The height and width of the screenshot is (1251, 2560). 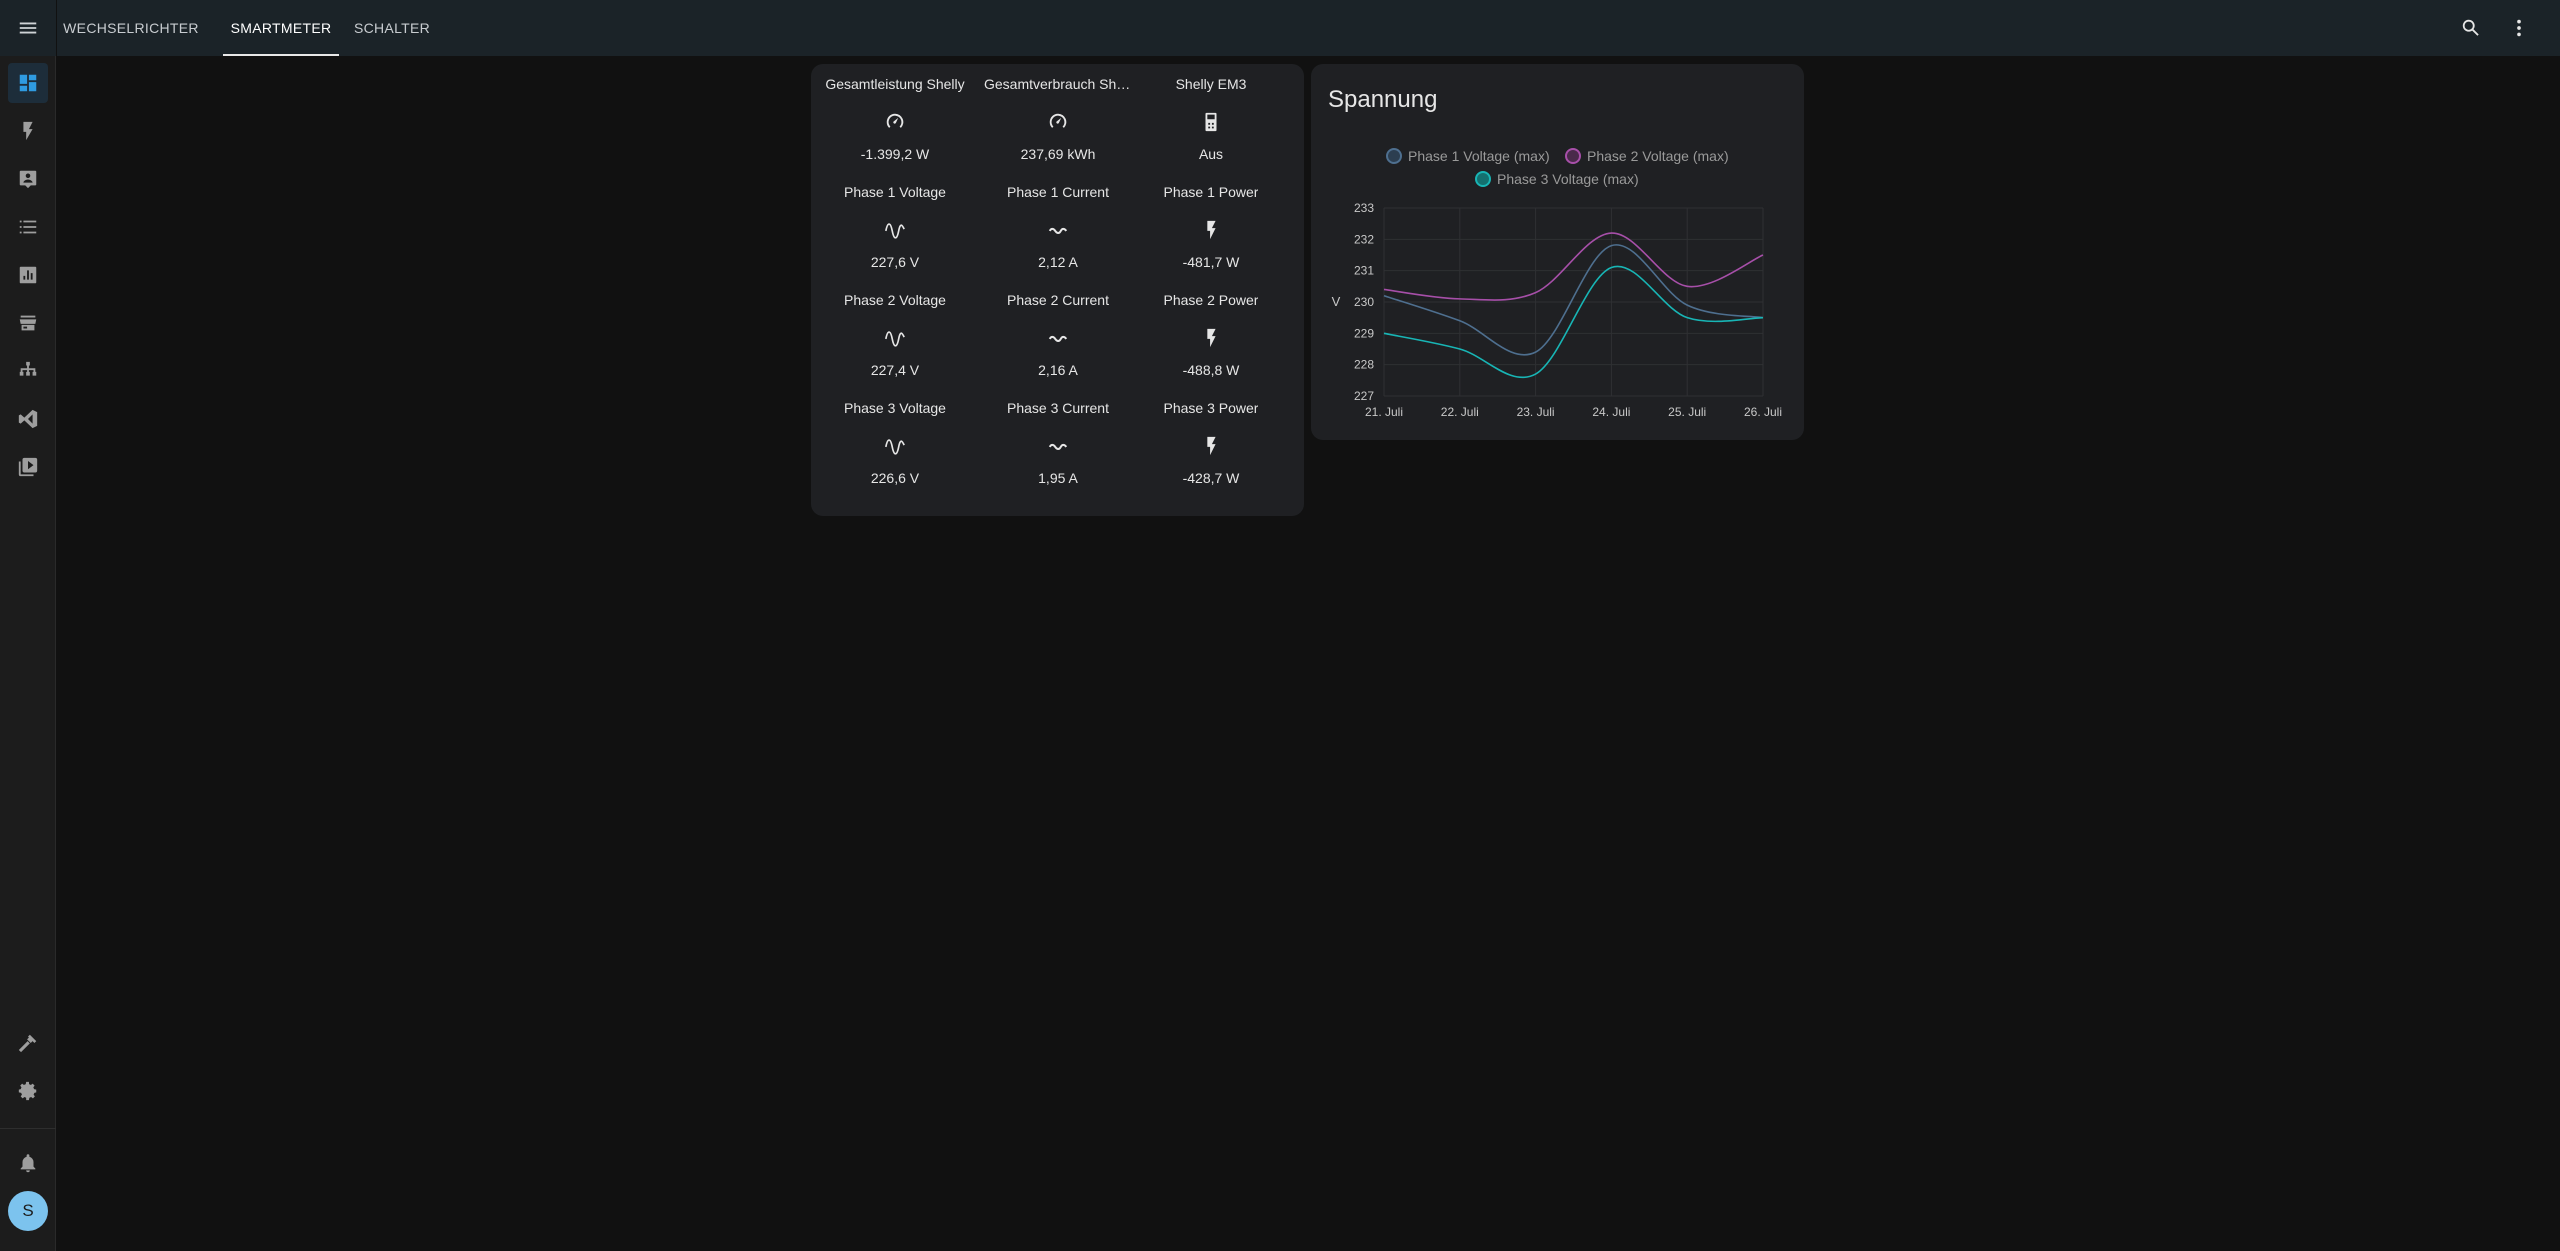 I want to click on entity-state: -488,8 W, so click(x=1211, y=370).